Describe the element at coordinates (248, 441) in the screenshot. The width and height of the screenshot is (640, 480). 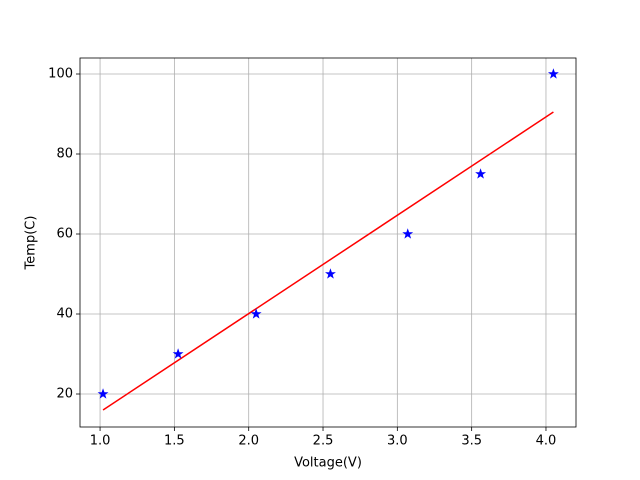
I see `x-tick-label: 2.0` at that location.